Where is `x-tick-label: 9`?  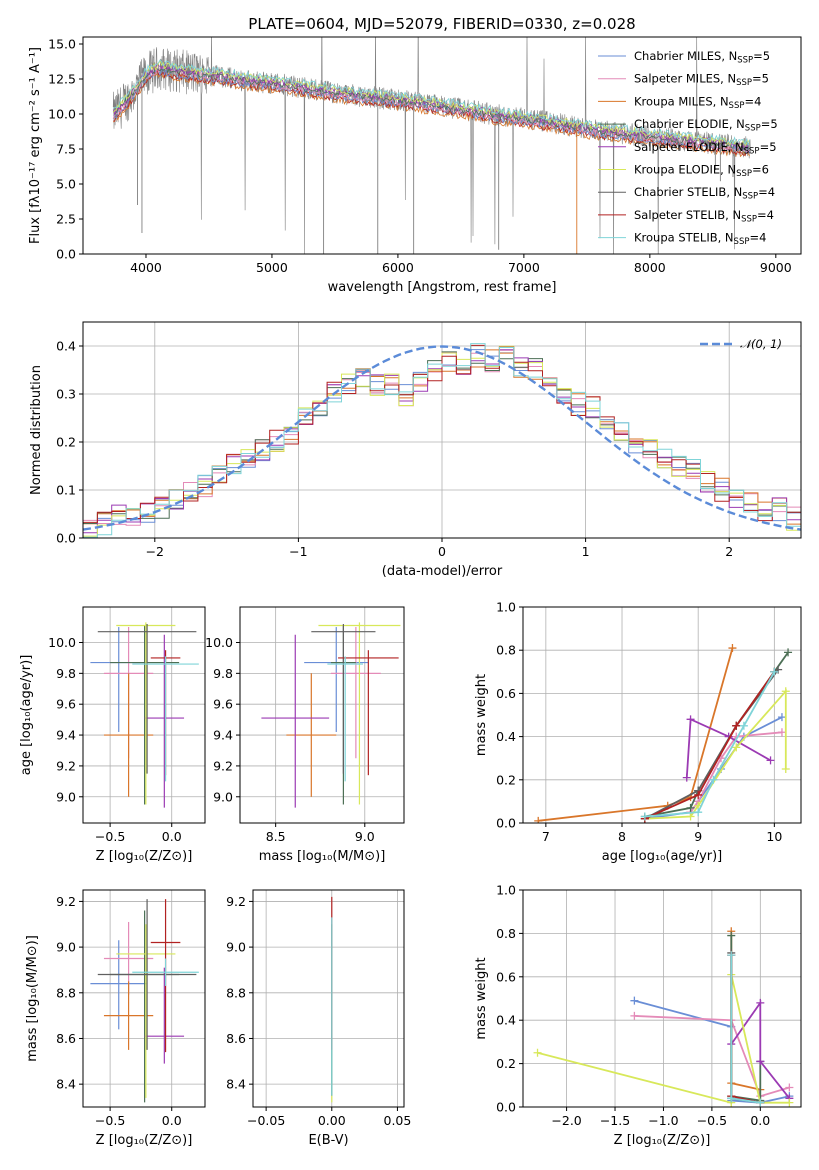 x-tick-label: 9 is located at coordinates (698, 836).